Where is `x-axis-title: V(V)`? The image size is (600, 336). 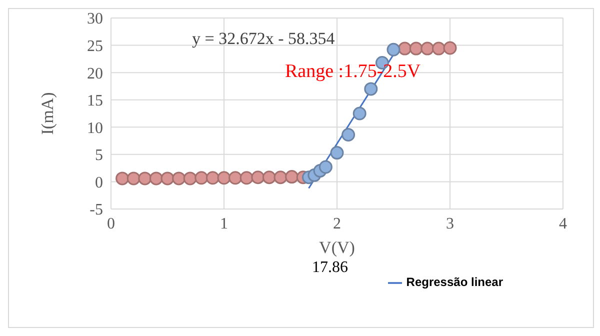
x-axis-title: V(V) is located at coordinates (337, 247).